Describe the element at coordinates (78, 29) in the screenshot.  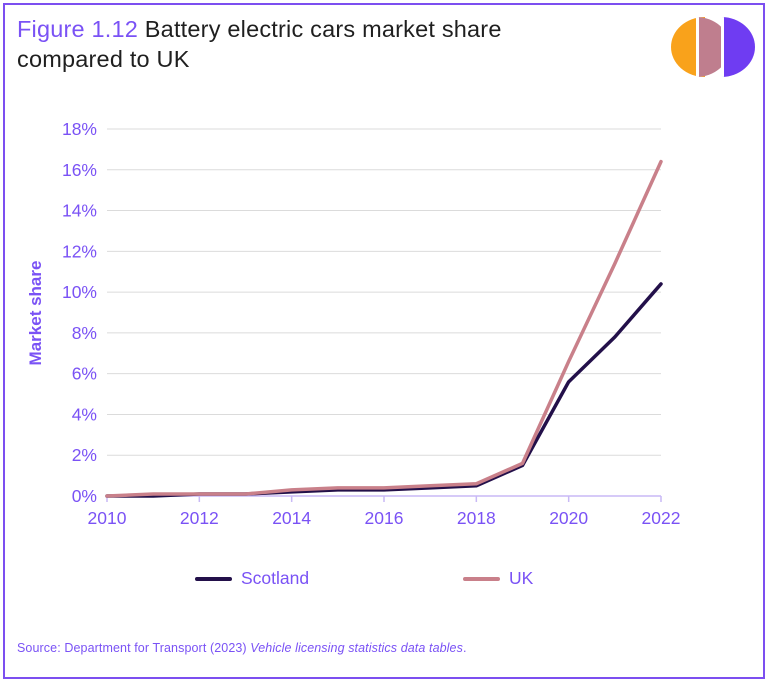
I see `figure-number: Figure 1.12` at that location.